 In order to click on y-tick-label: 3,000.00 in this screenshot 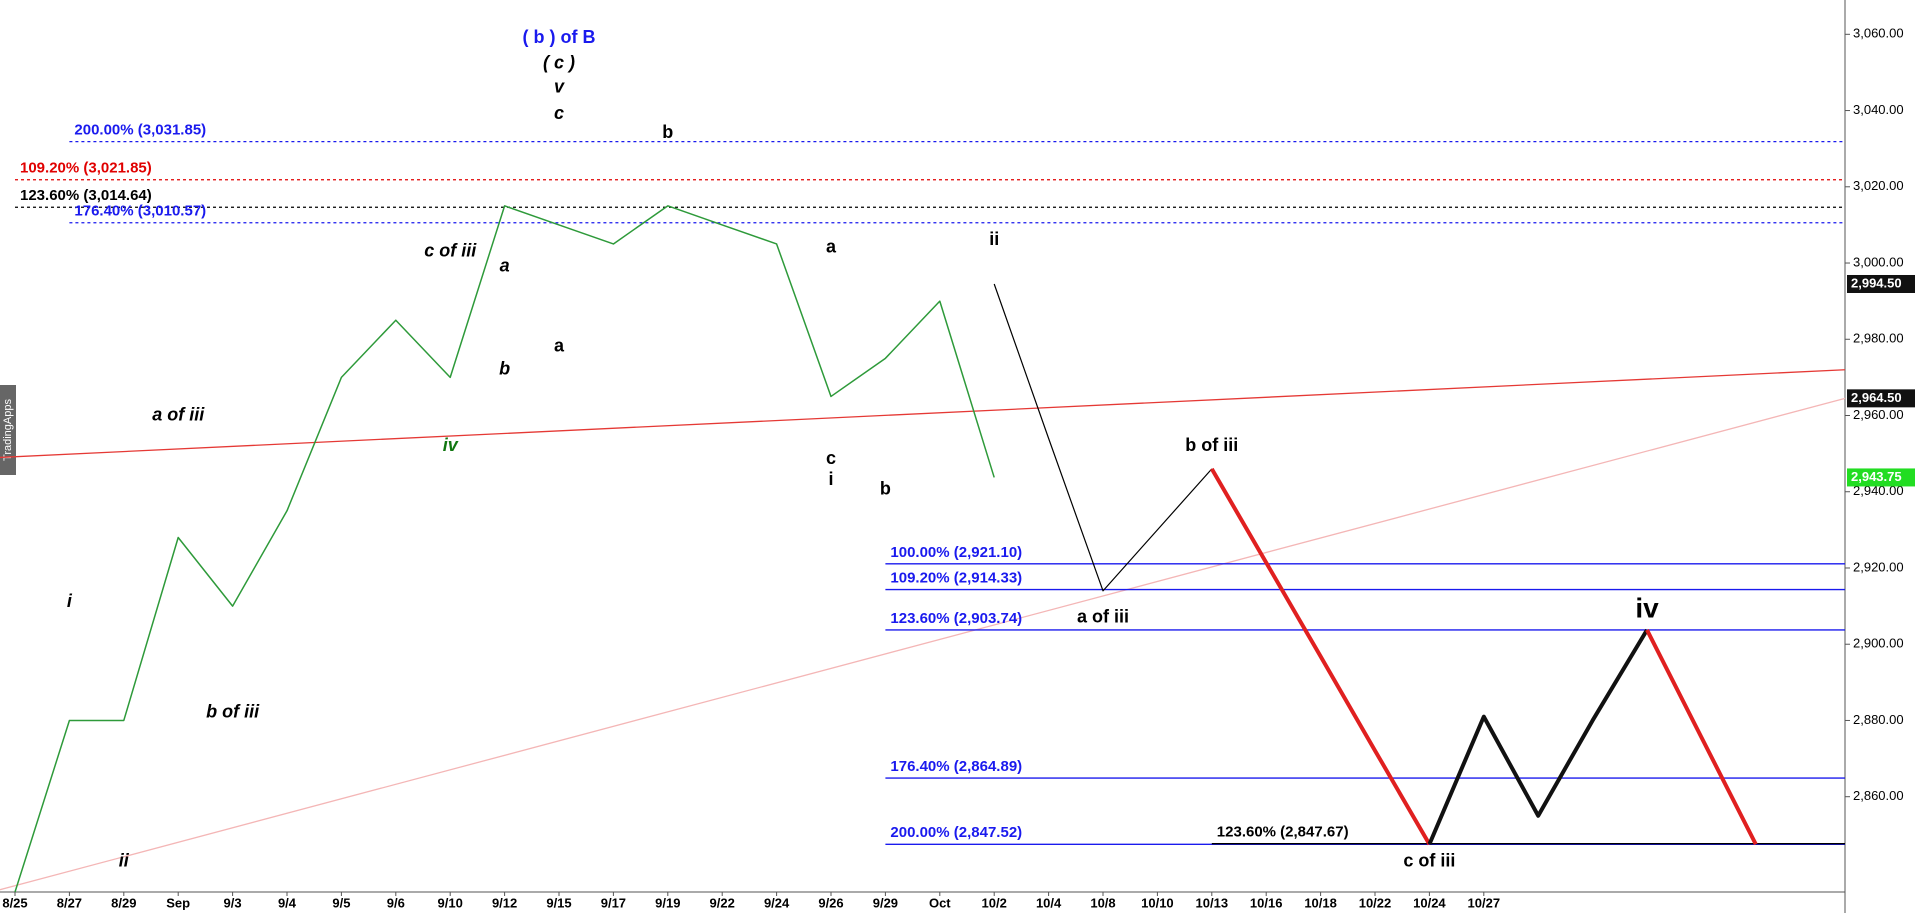, I will do `click(1878, 261)`.